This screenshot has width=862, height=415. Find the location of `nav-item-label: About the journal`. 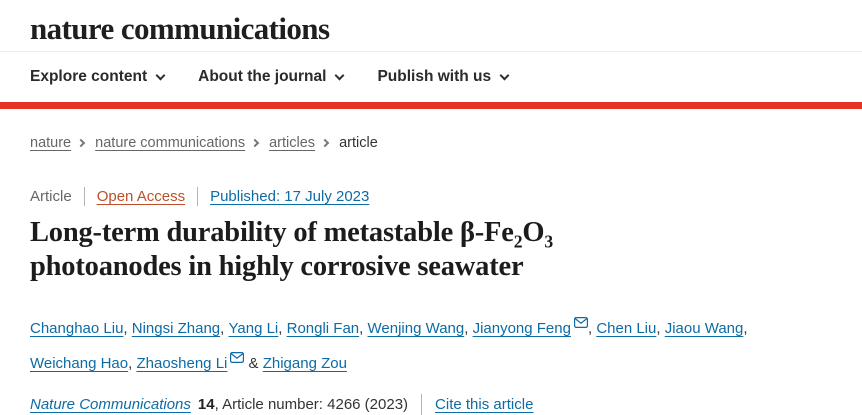

nav-item-label: About the journal is located at coordinates (262, 76).